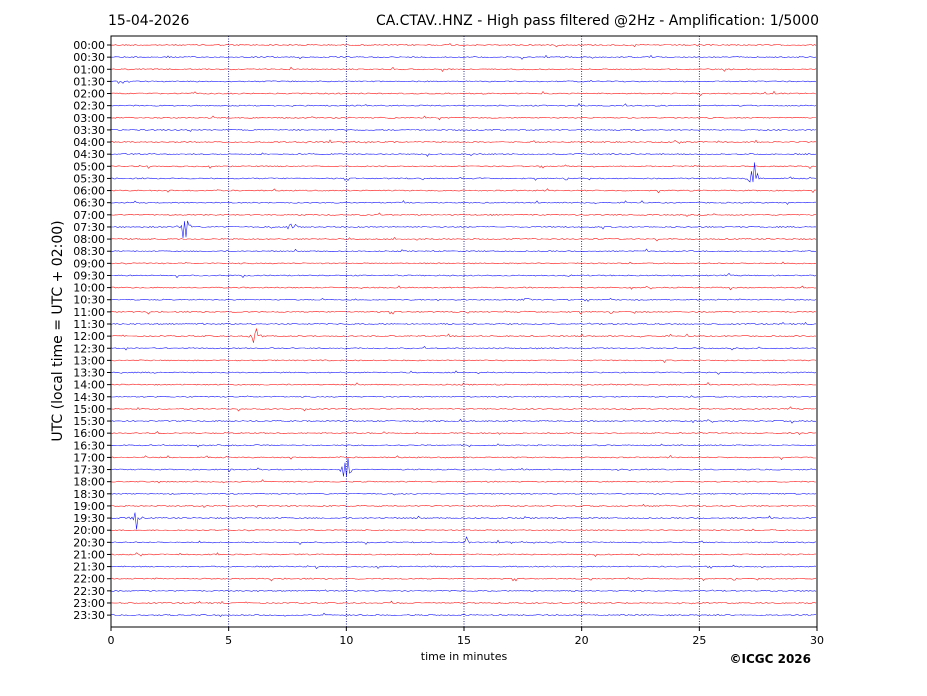  What do you see at coordinates (346, 640) in the screenshot?
I see `x-tick-label: 10` at bounding box center [346, 640].